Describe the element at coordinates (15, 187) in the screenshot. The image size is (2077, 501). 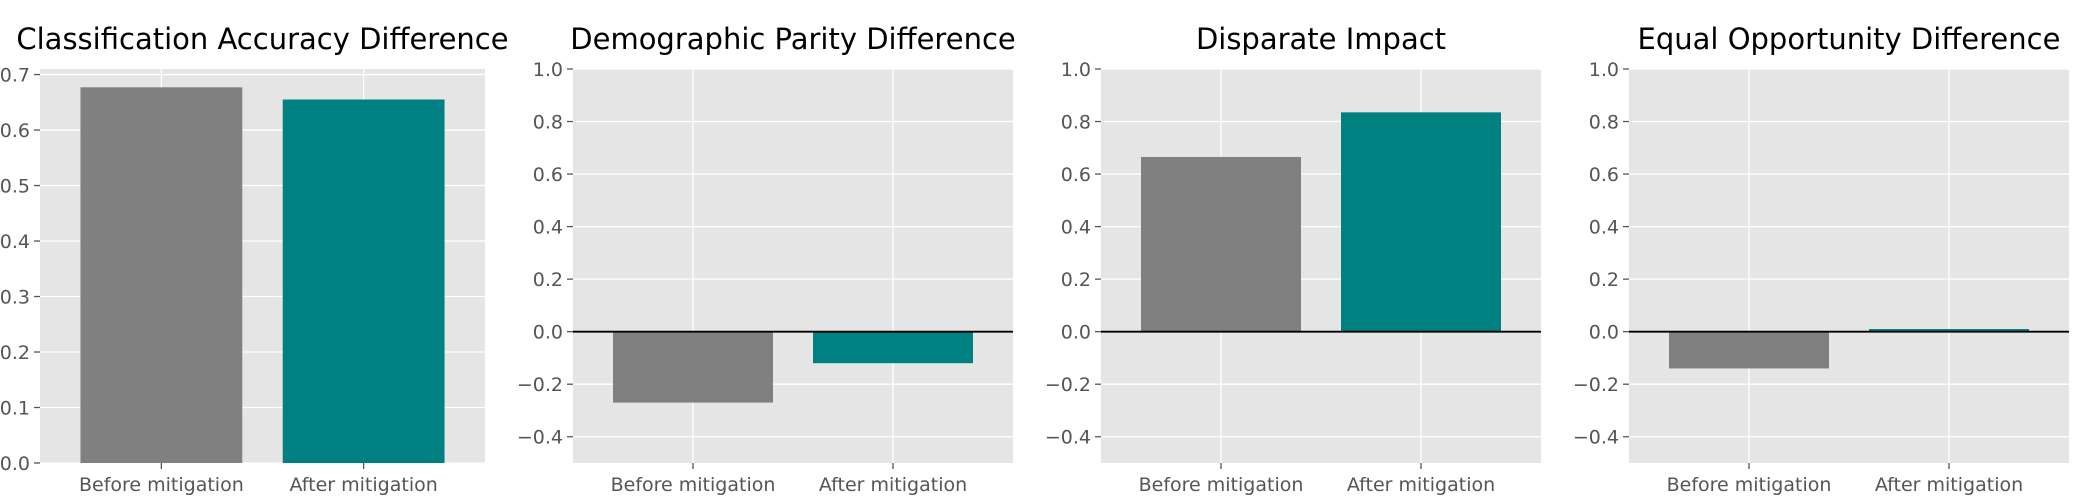
I see `y-tick-label: 0.5` at that location.